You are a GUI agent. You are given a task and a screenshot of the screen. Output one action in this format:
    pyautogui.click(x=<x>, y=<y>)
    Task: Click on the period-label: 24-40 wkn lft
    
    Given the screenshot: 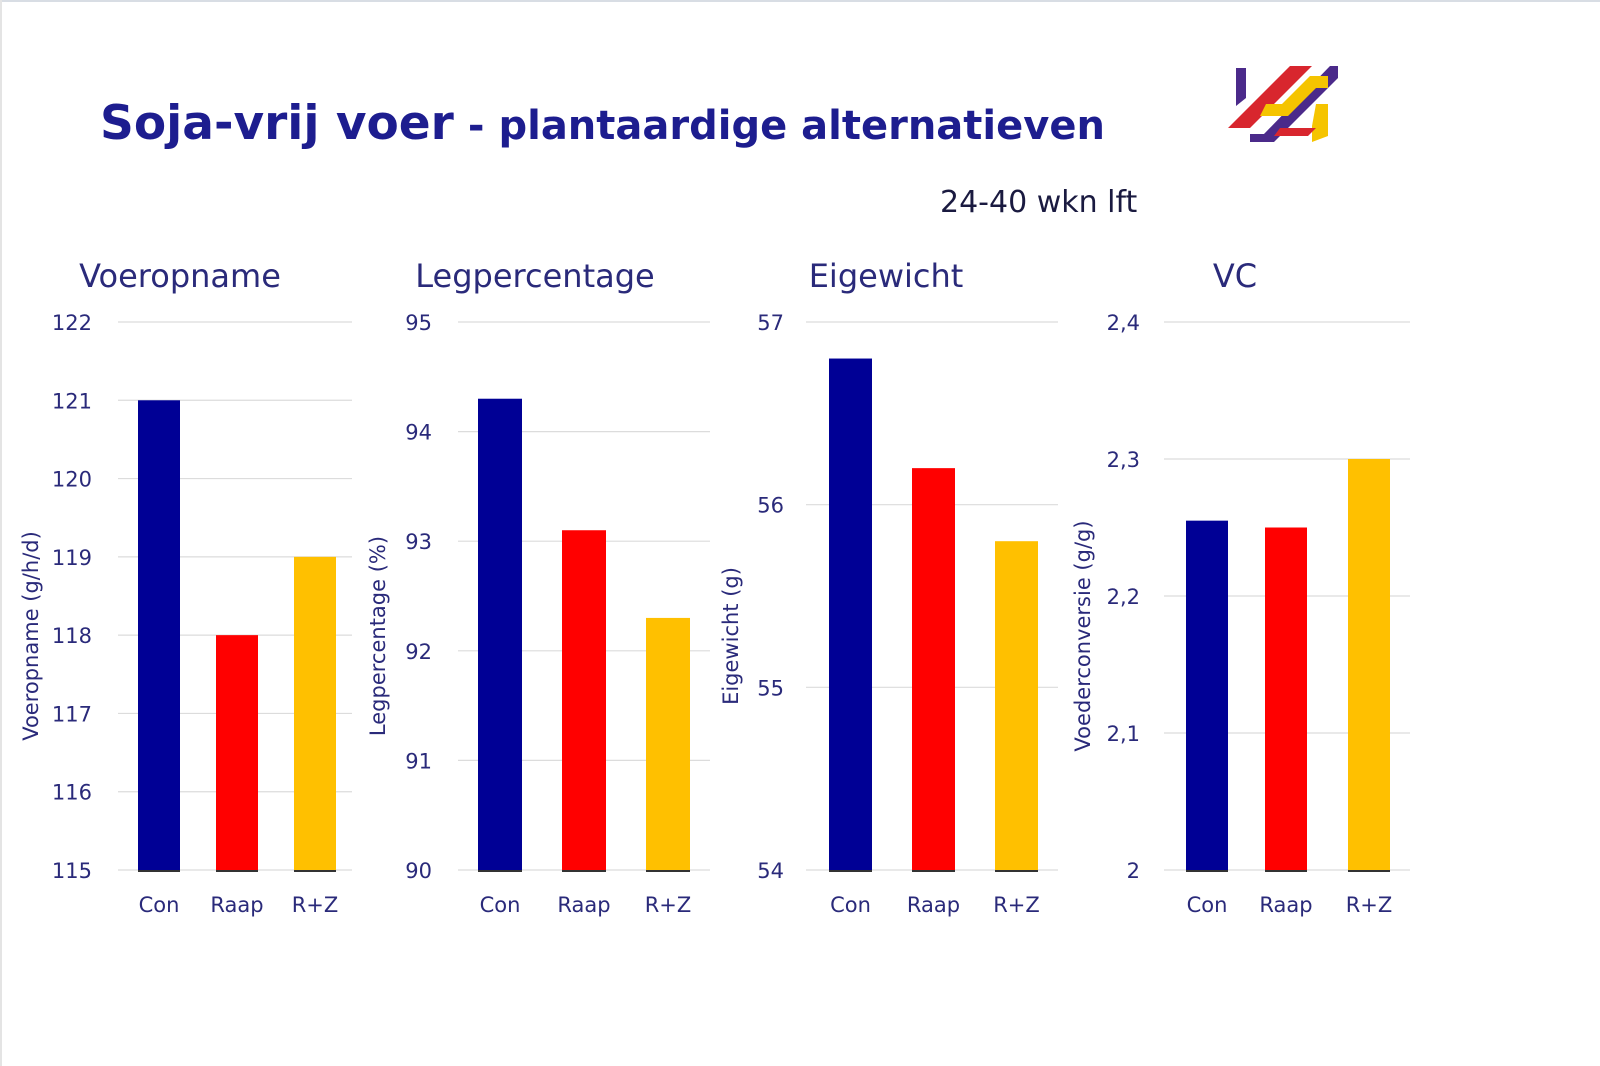 What is the action you would take?
    pyautogui.click(x=1039, y=202)
    